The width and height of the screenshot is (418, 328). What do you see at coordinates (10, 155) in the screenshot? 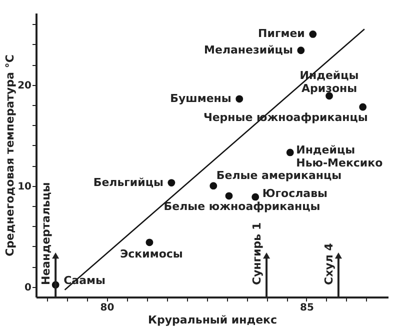
I see `y-axis-title: Среднегодовая температура °C` at bounding box center [10, 155].